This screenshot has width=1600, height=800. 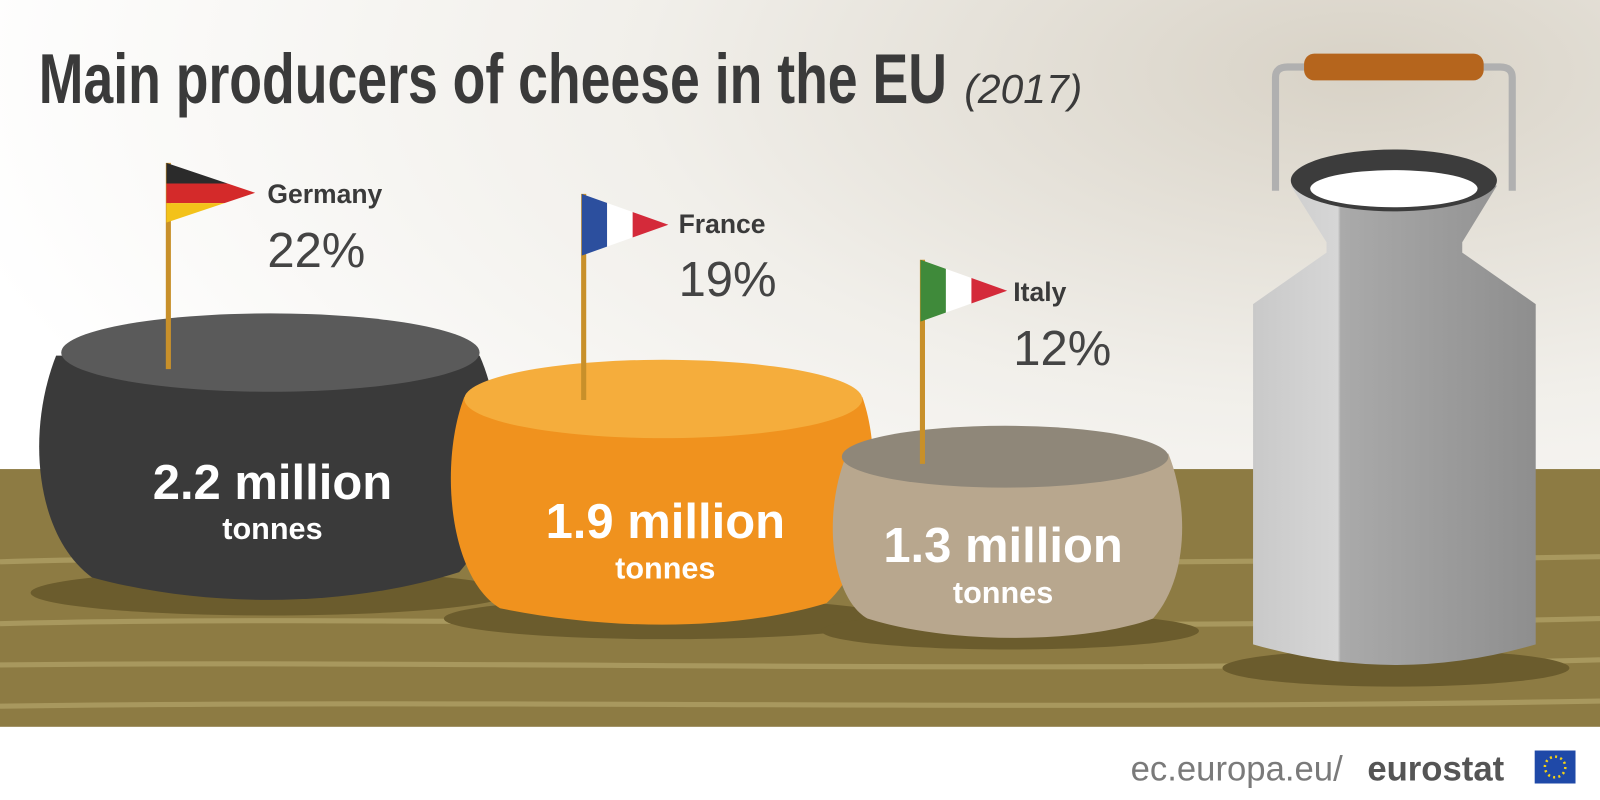 What do you see at coordinates (722, 224) in the screenshot?
I see `country: France` at bounding box center [722, 224].